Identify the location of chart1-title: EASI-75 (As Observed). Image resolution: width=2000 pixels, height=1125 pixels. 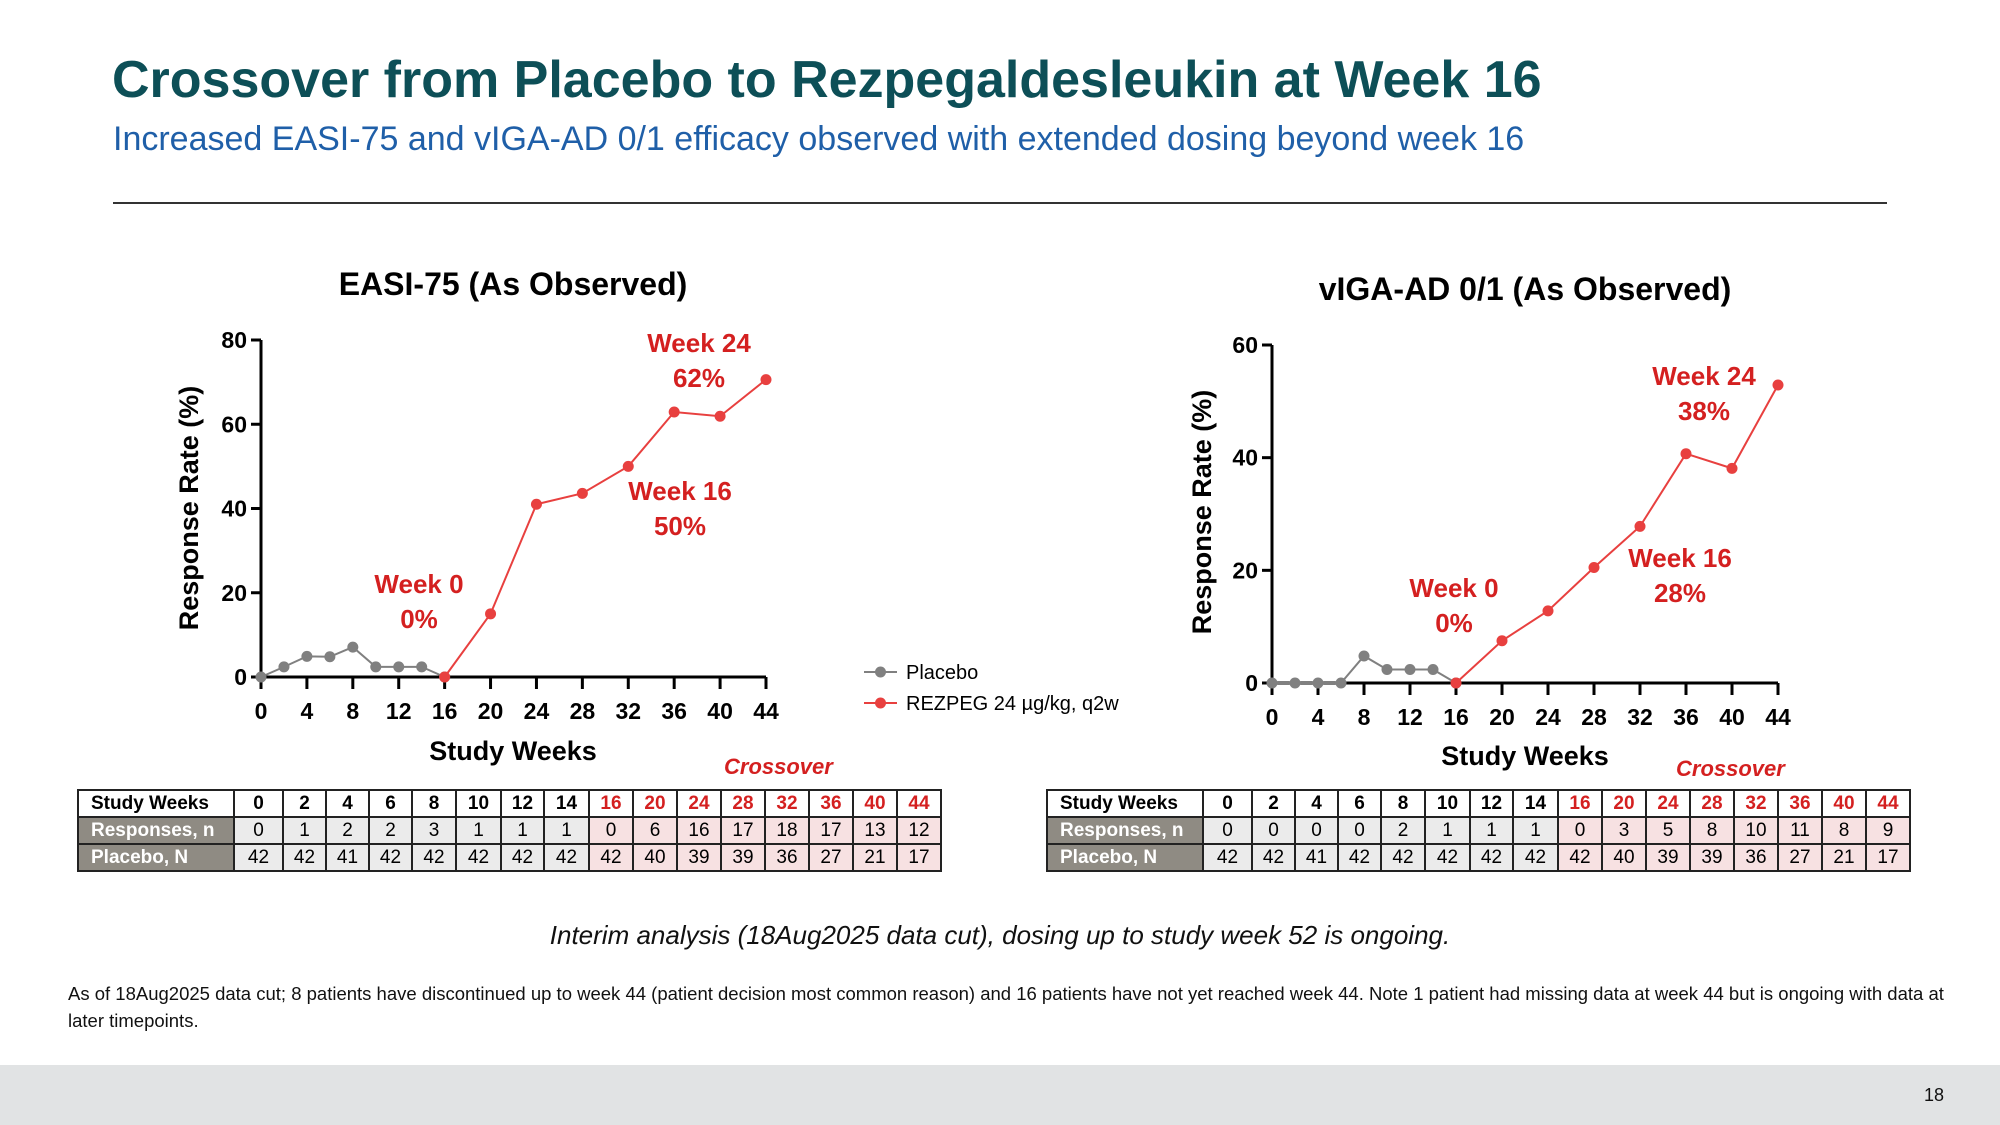
(513, 284).